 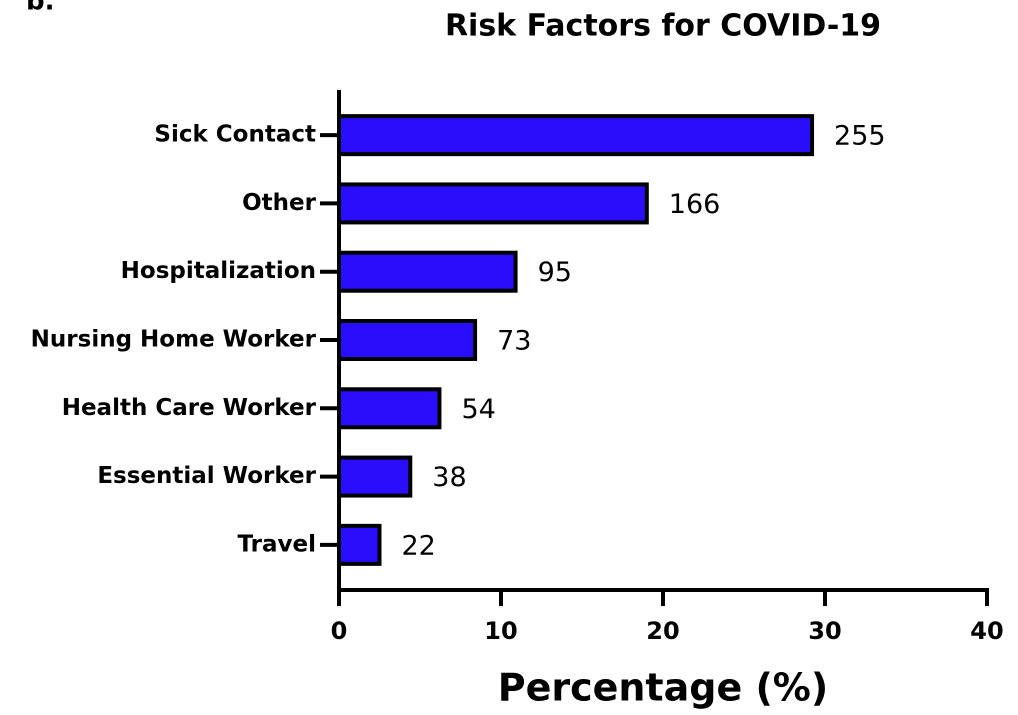 I want to click on y-tick-label: Health Care Worker, so click(x=189, y=408).